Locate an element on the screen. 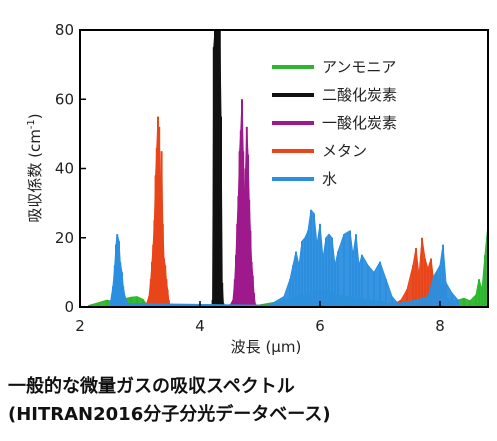  caption-title: 一般的な微量ガスの吸収スペクトル is located at coordinates (151, 386).